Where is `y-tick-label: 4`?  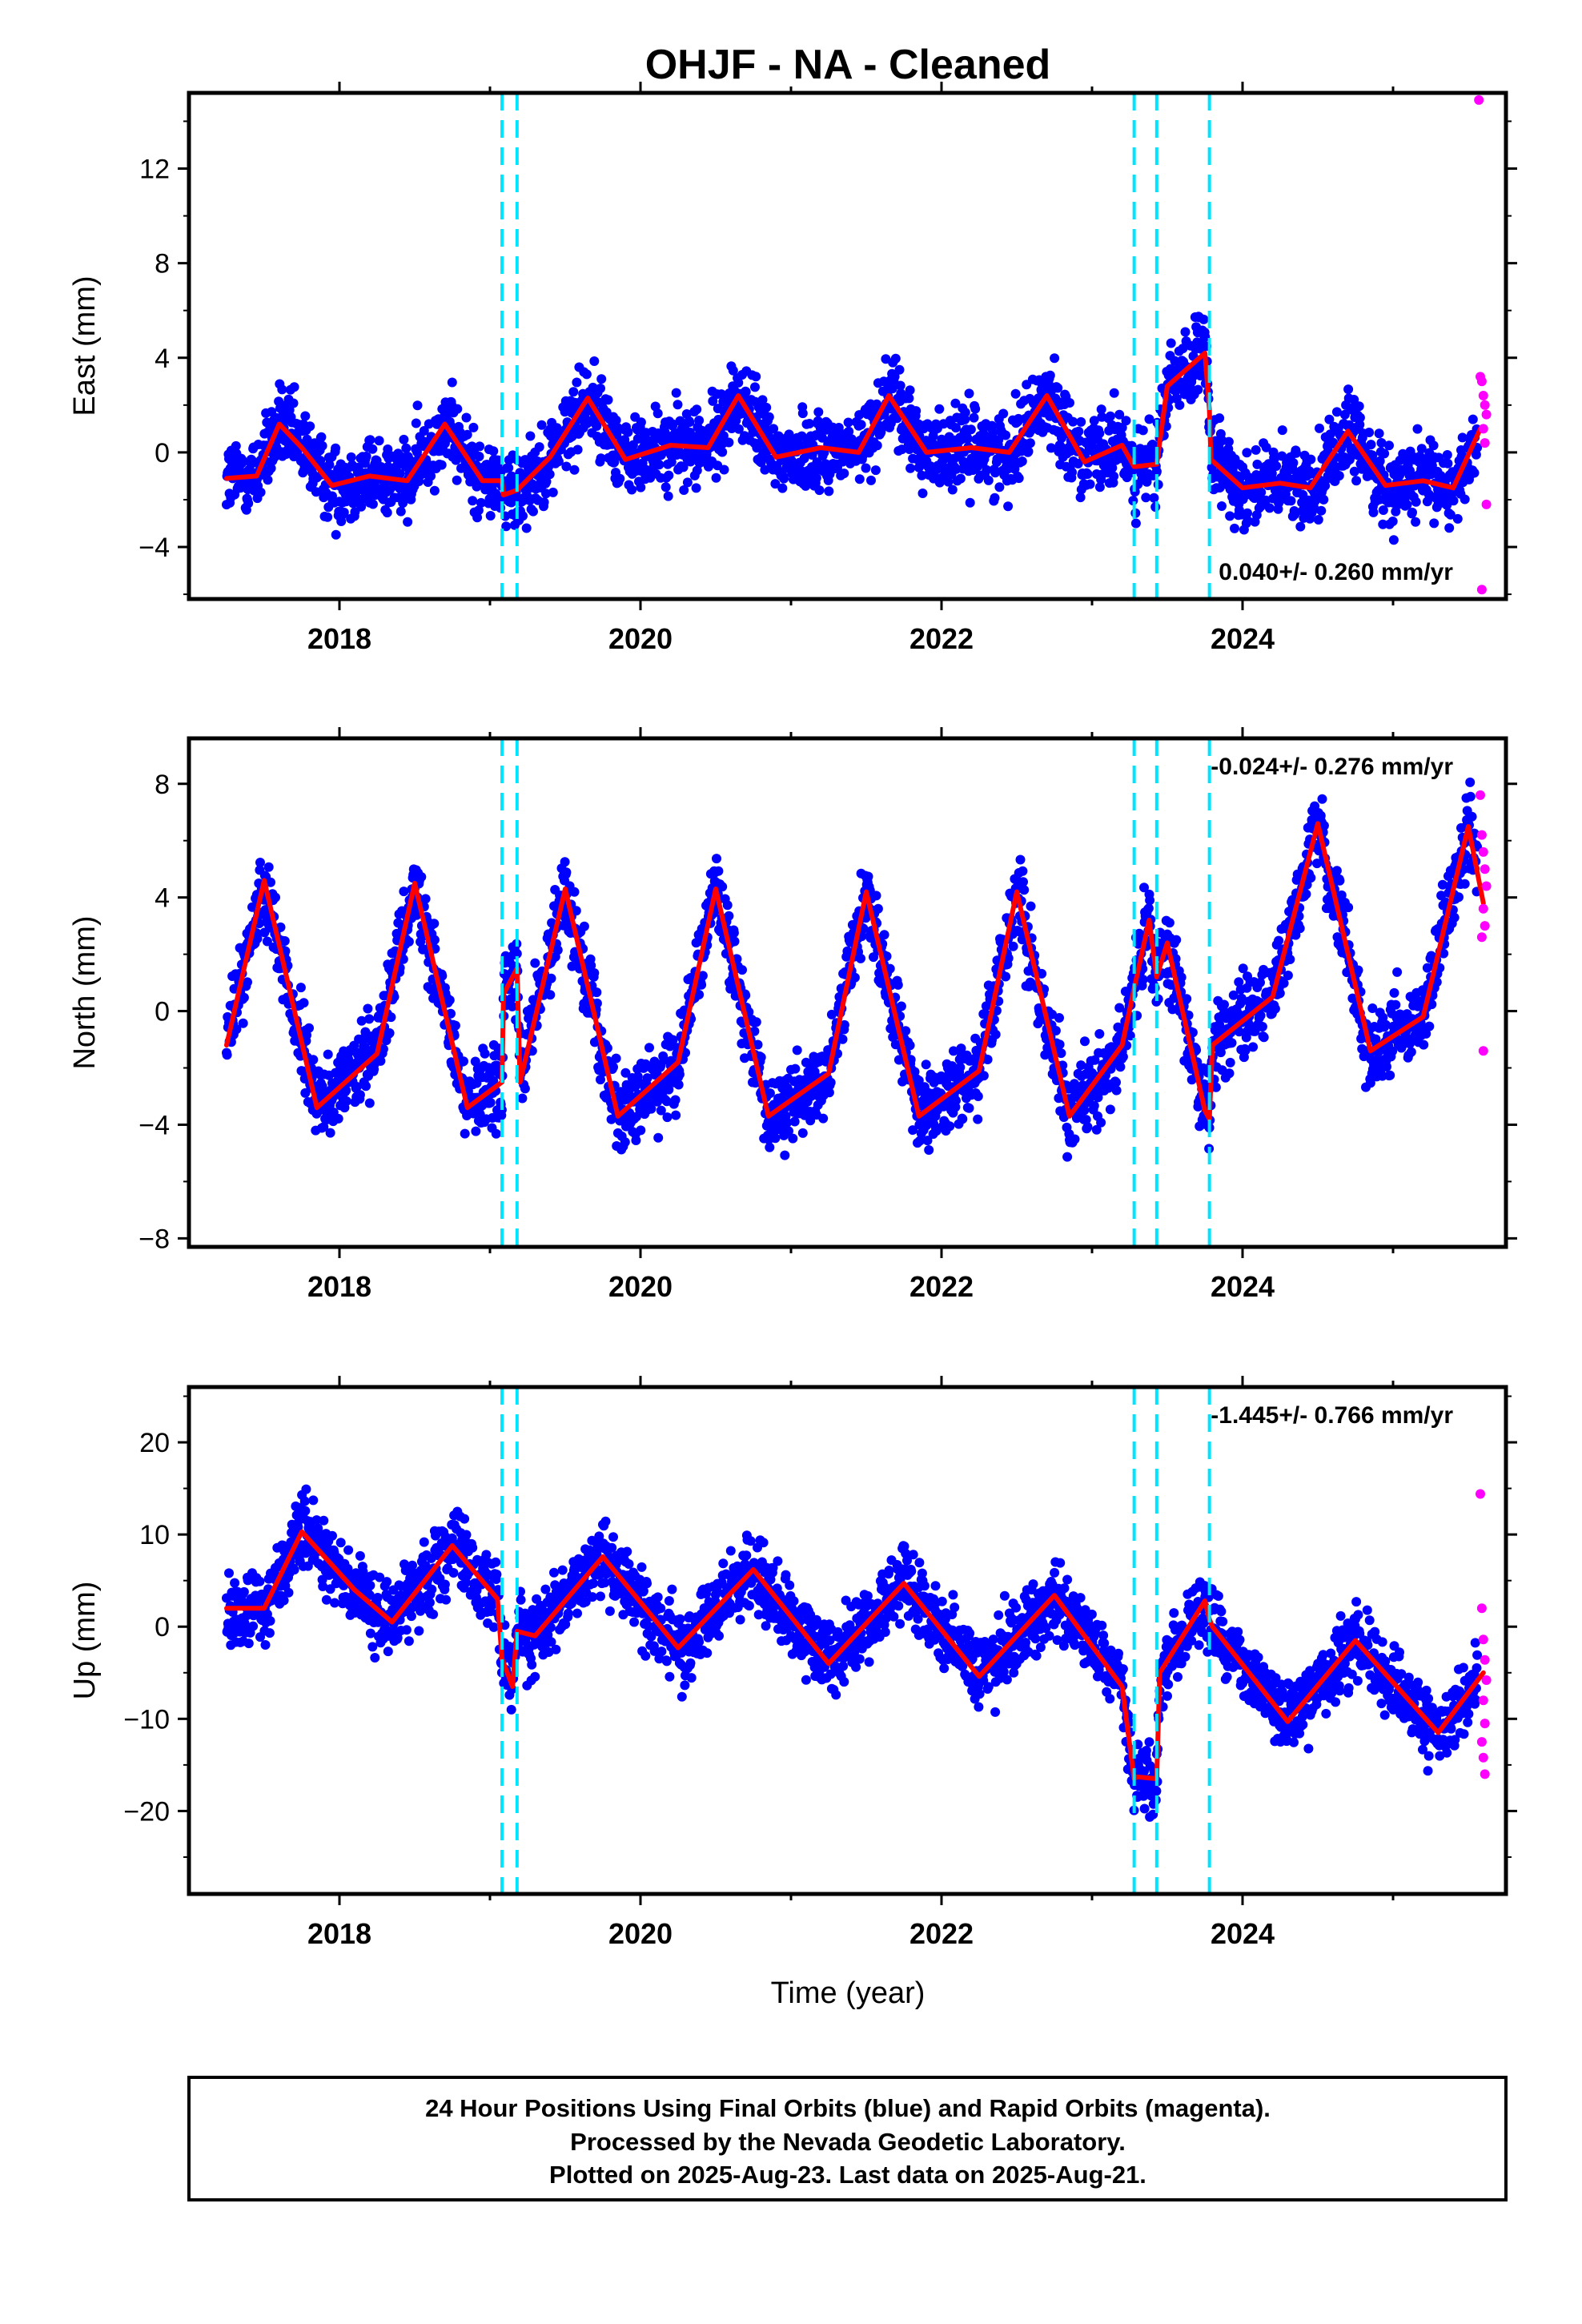 y-tick-label: 4 is located at coordinates (162, 359).